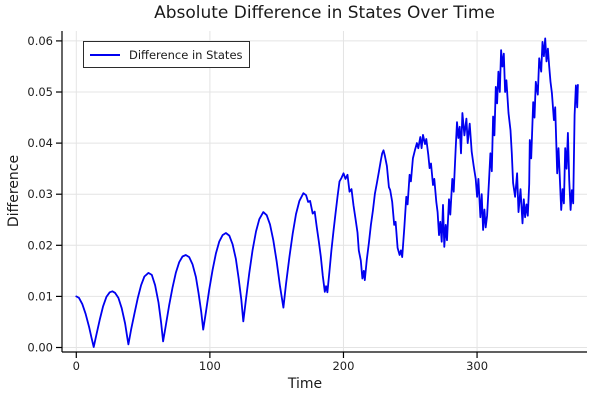 Image resolution: width=600 pixels, height=400 pixels. Describe the element at coordinates (76, 366) in the screenshot. I see `x-tick-label: 0` at that location.